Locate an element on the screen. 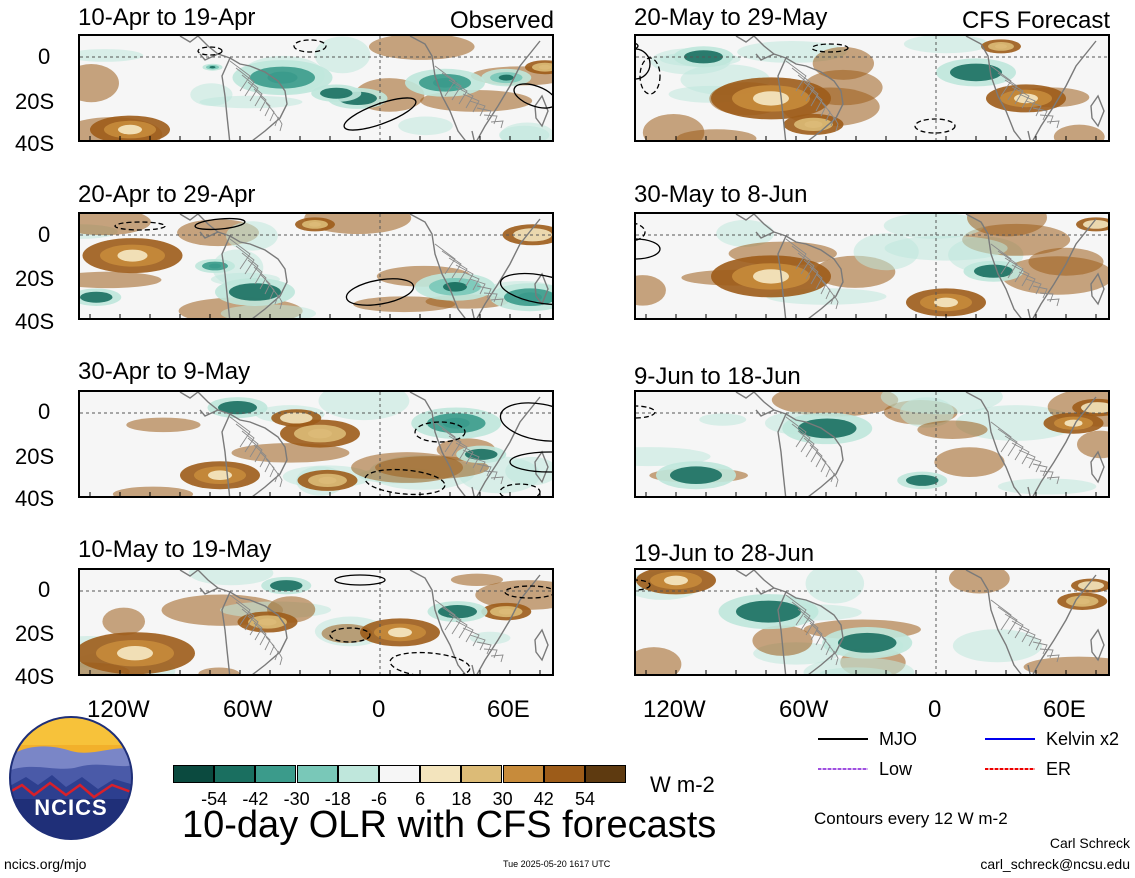  ncics-logo: NCICS is located at coordinates (71, 778).